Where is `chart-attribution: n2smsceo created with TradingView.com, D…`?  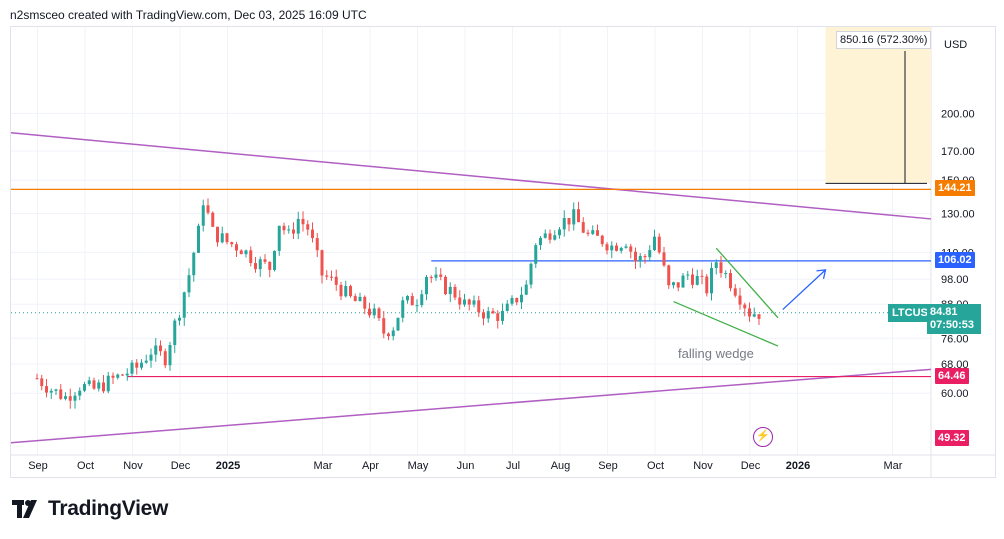
chart-attribution: n2smsceo created with TradingView.com, D… is located at coordinates (188, 15).